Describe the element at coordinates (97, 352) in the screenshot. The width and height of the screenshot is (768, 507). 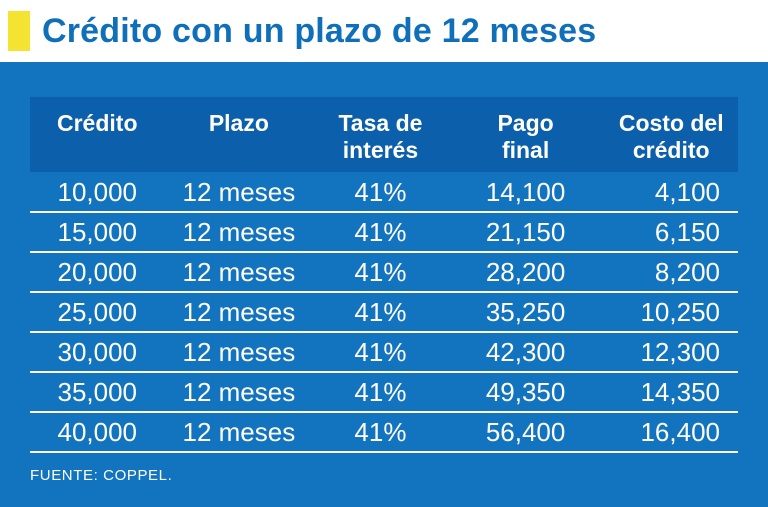
I see `table-cell: 30,000` at that location.